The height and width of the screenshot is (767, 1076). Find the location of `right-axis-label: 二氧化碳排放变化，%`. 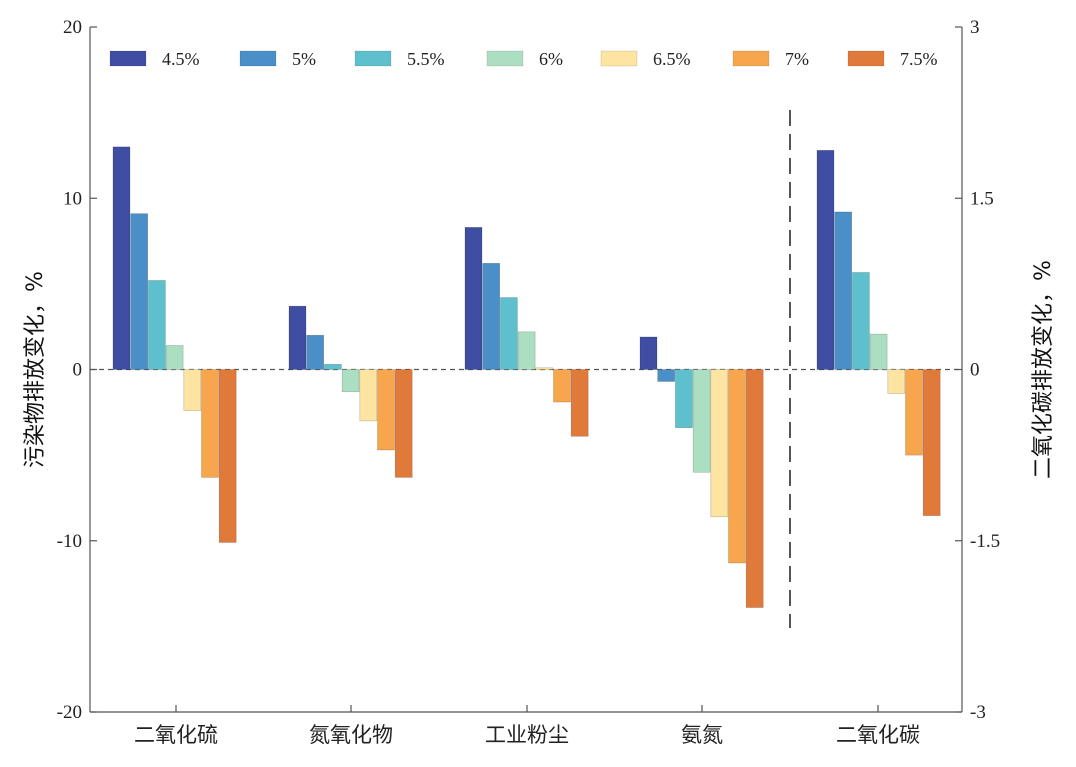

right-axis-label: 二氧化碳排放变化，% is located at coordinates (1043, 369).